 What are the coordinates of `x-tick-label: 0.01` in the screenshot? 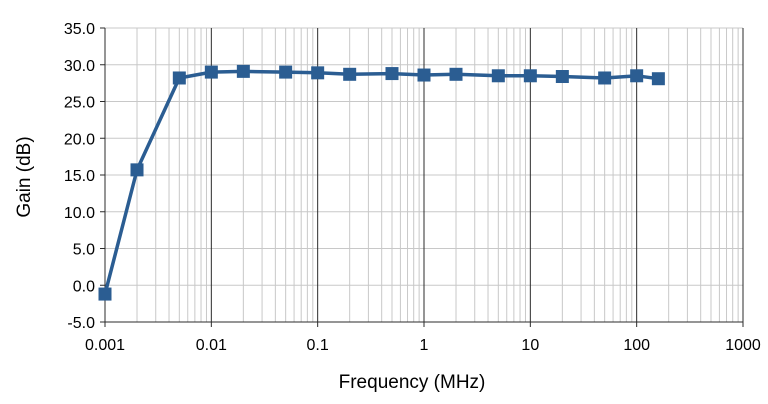 It's located at (211, 345).